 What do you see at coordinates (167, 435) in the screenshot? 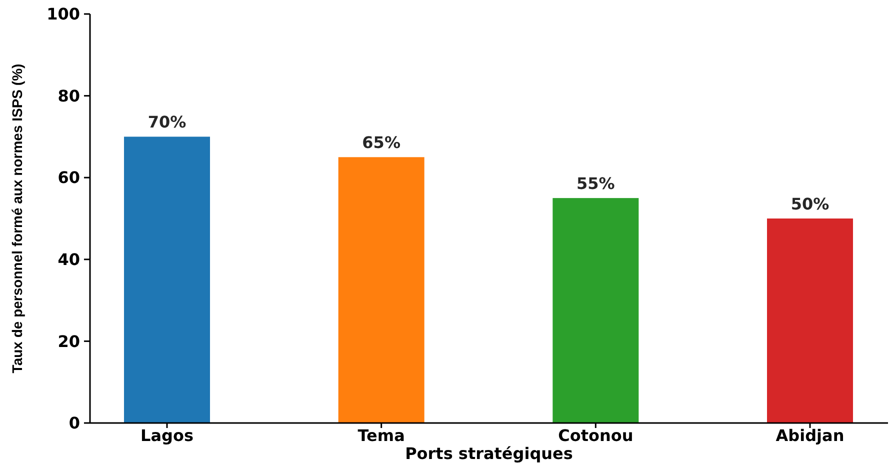
I see `x-tick-label: Lagos` at bounding box center [167, 435].